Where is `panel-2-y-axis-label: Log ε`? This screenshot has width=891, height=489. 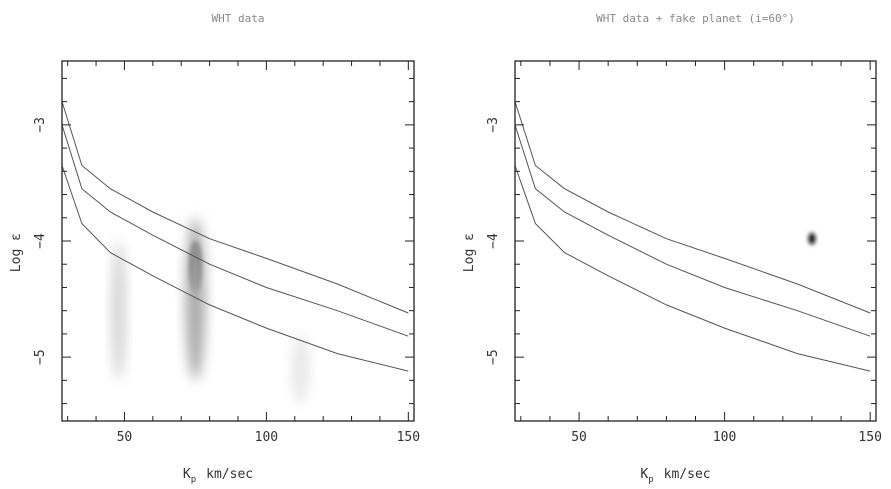
panel-2-y-axis-label: Log ε is located at coordinates (469, 252).